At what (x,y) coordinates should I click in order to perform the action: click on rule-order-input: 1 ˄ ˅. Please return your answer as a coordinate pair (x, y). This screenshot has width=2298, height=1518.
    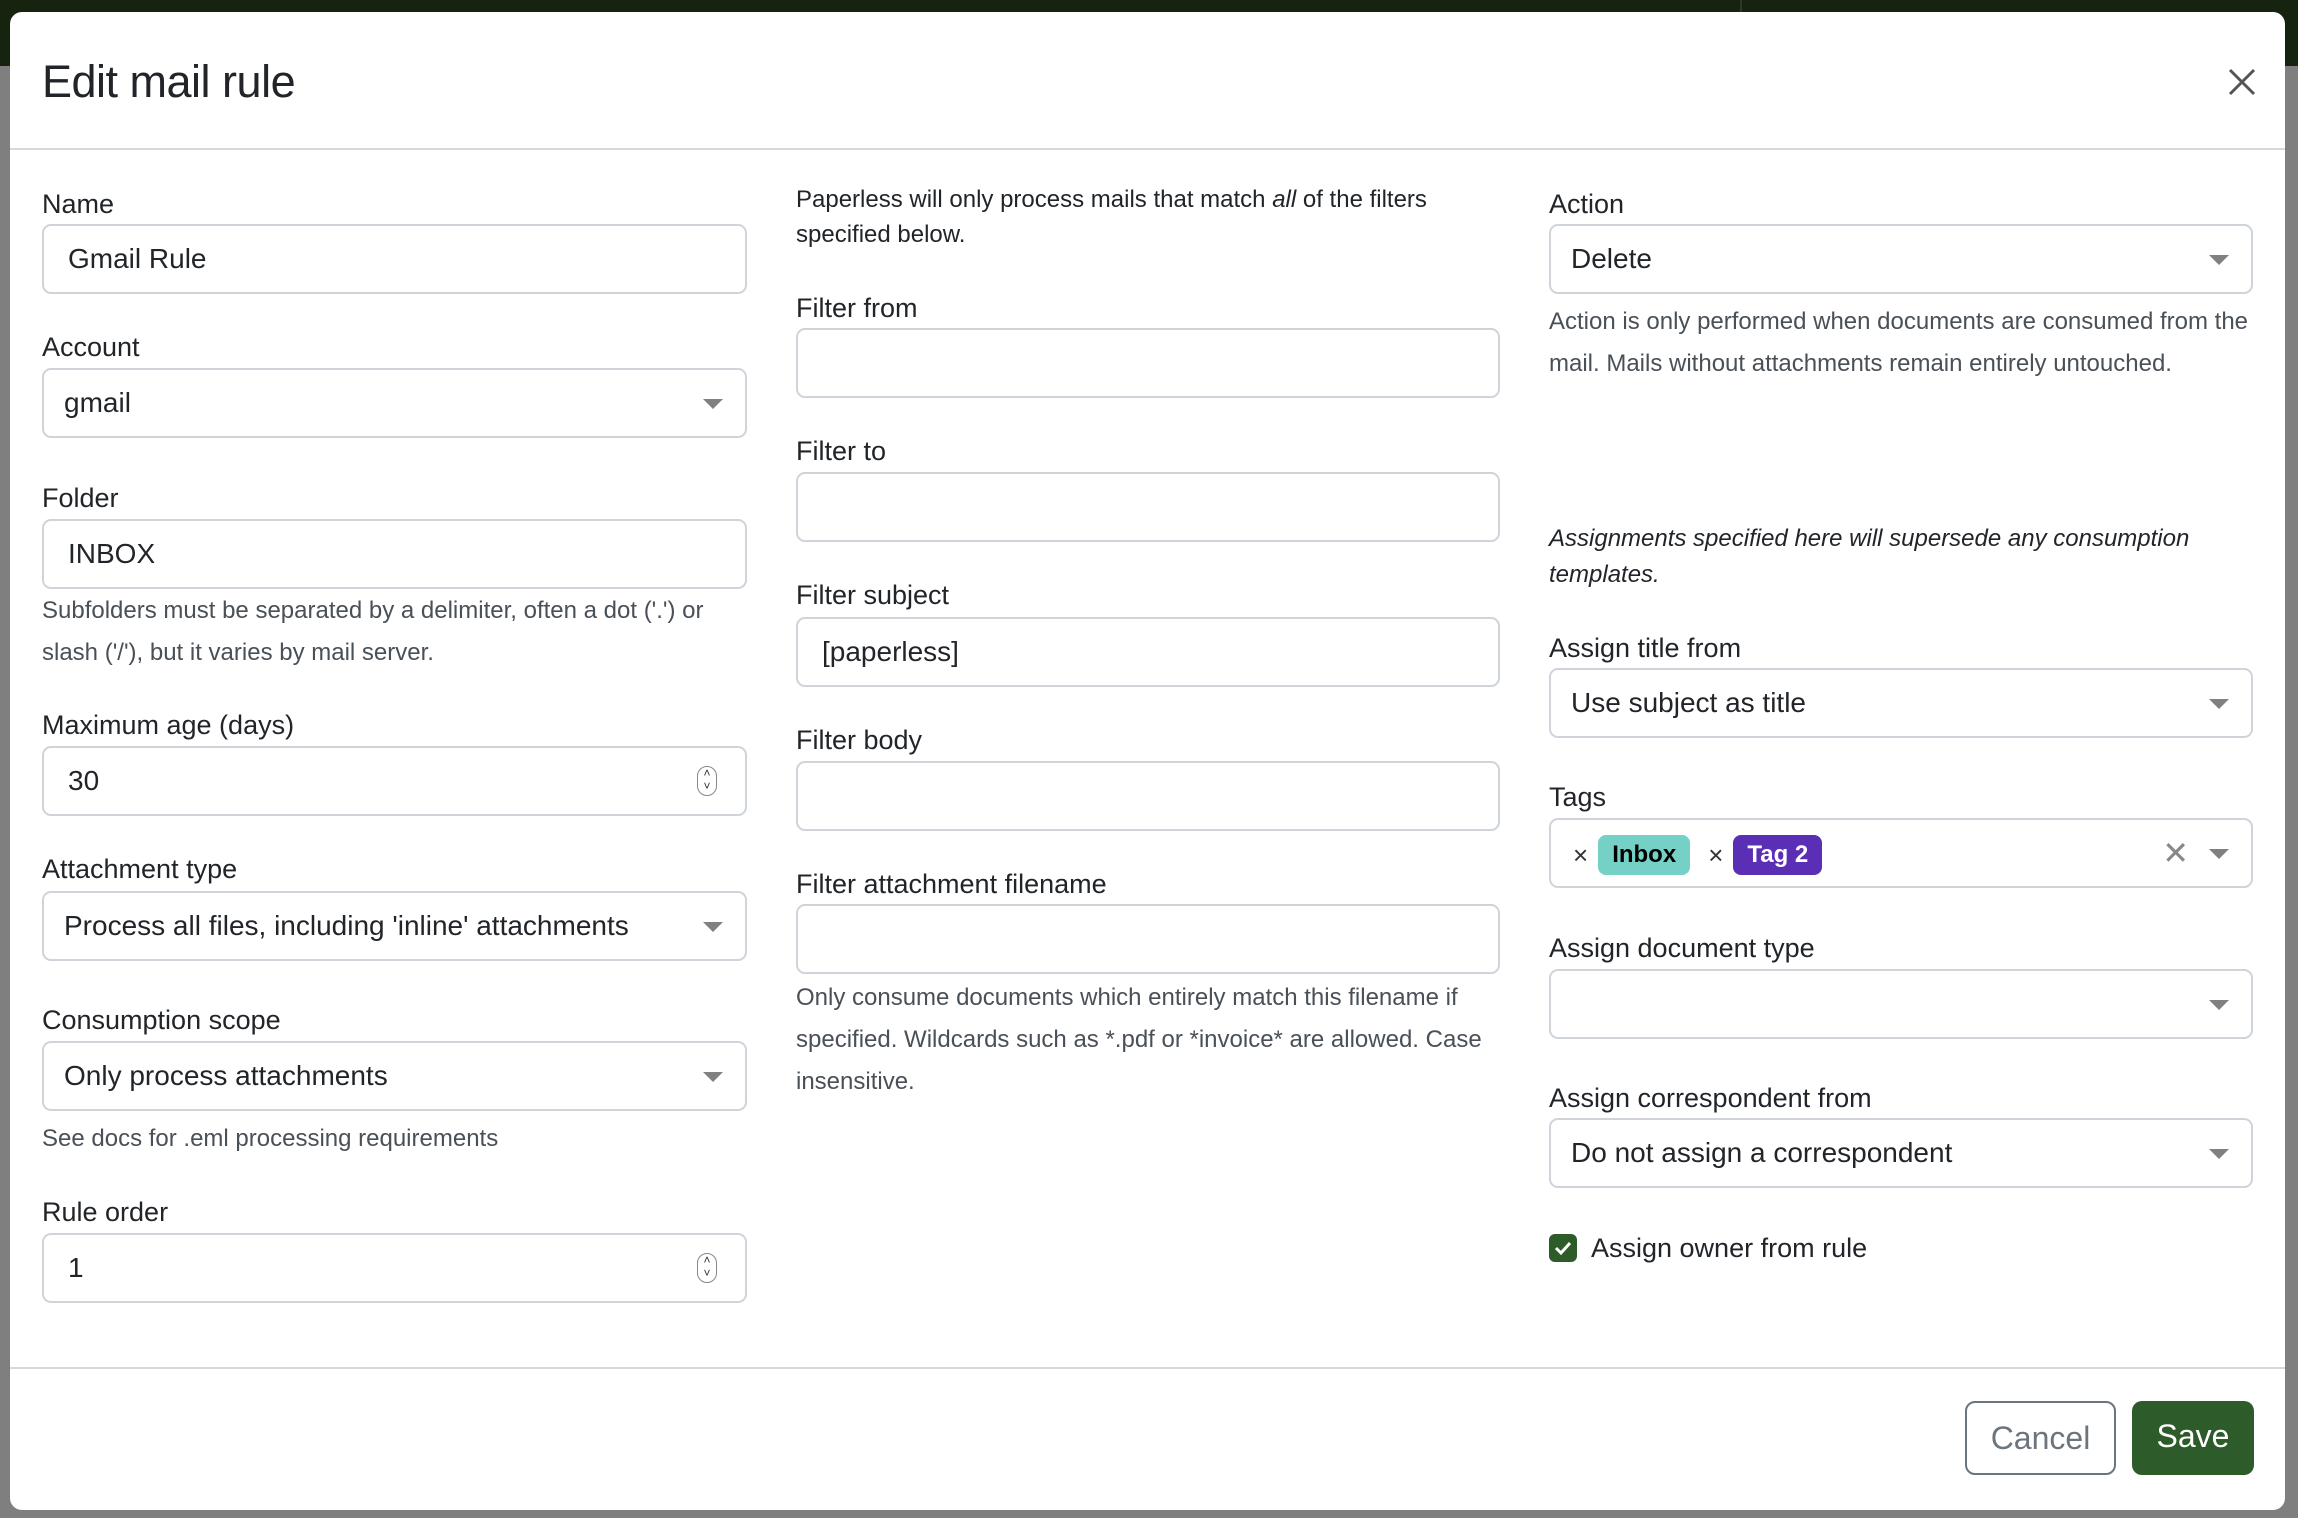
    Looking at the image, I should click on (394, 1268).